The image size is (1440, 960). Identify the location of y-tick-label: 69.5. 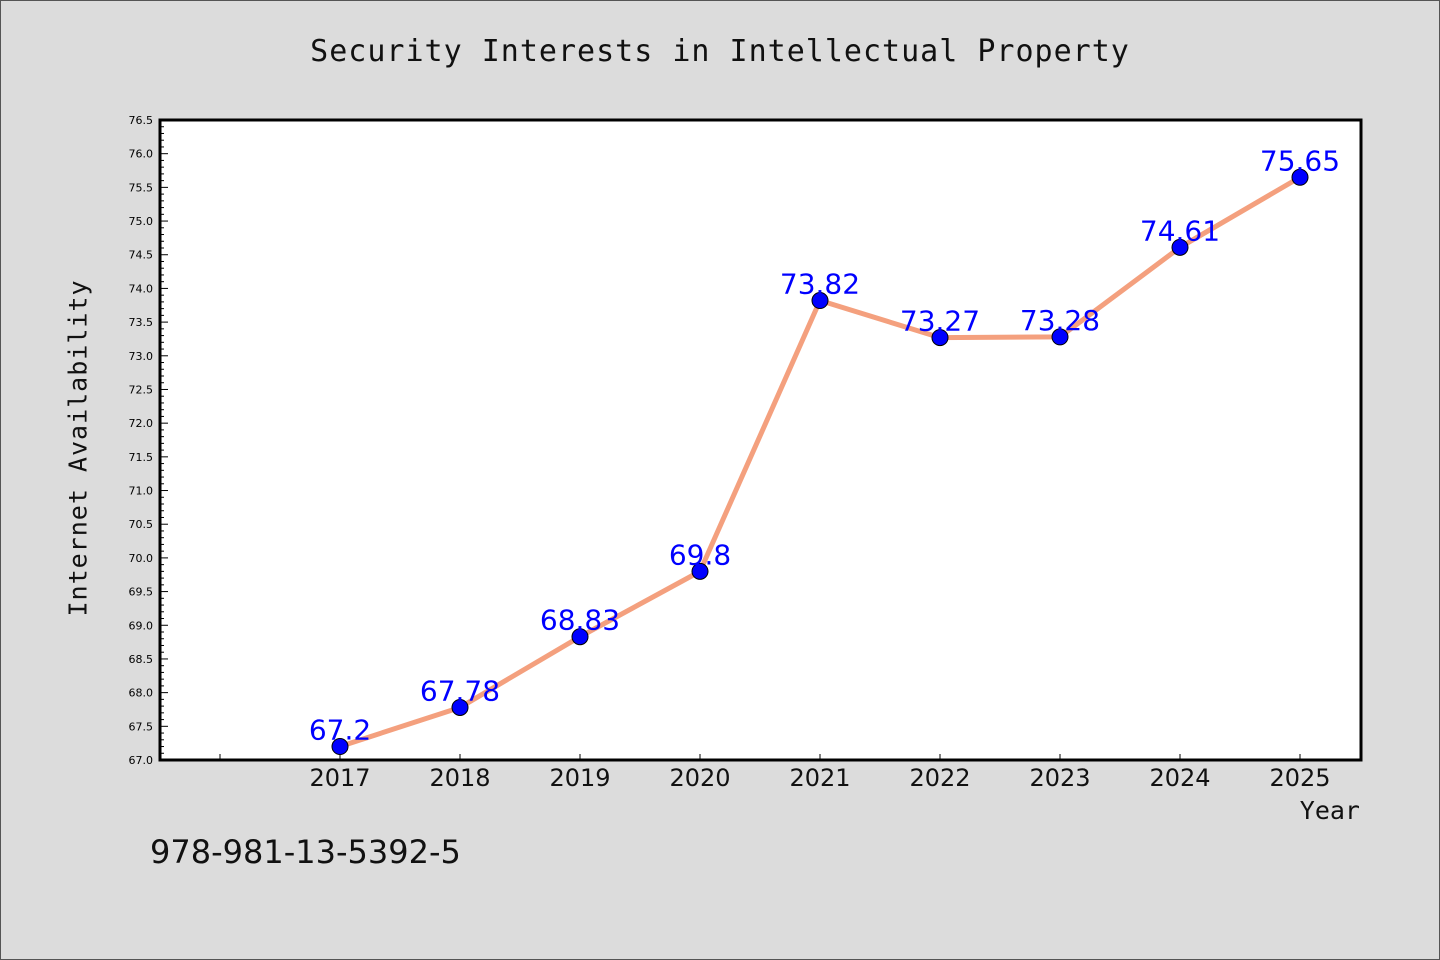
(141, 592).